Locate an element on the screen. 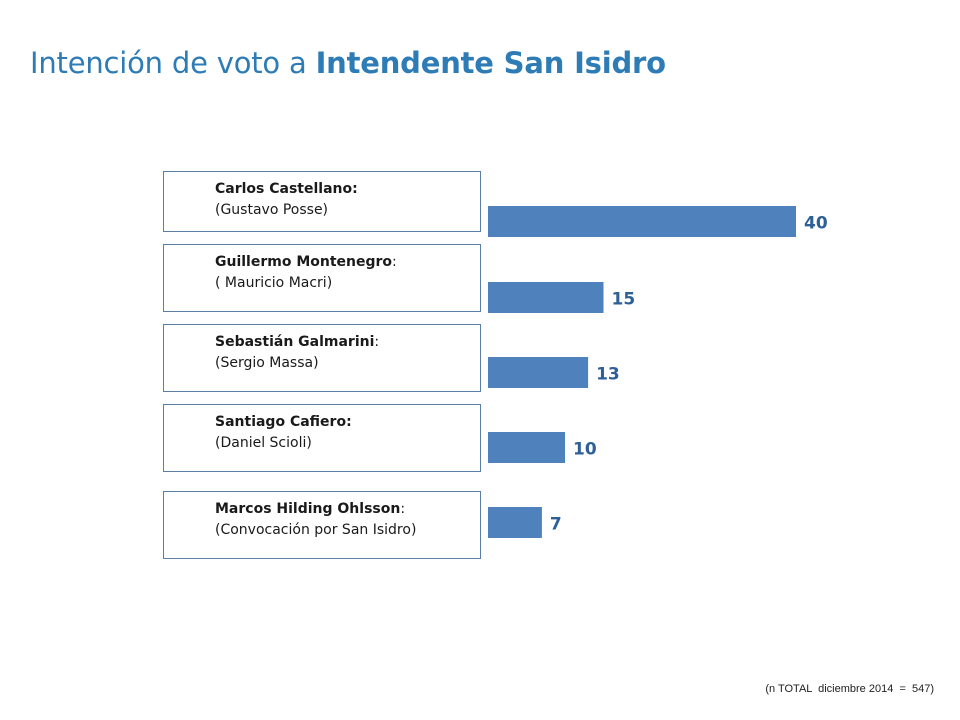  candidate-name: Carlos Castellano: is located at coordinates (286, 189).